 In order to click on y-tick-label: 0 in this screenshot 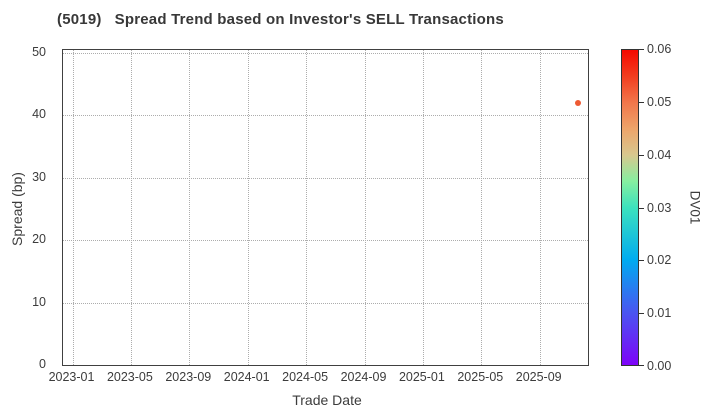, I will do `click(42, 364)`.